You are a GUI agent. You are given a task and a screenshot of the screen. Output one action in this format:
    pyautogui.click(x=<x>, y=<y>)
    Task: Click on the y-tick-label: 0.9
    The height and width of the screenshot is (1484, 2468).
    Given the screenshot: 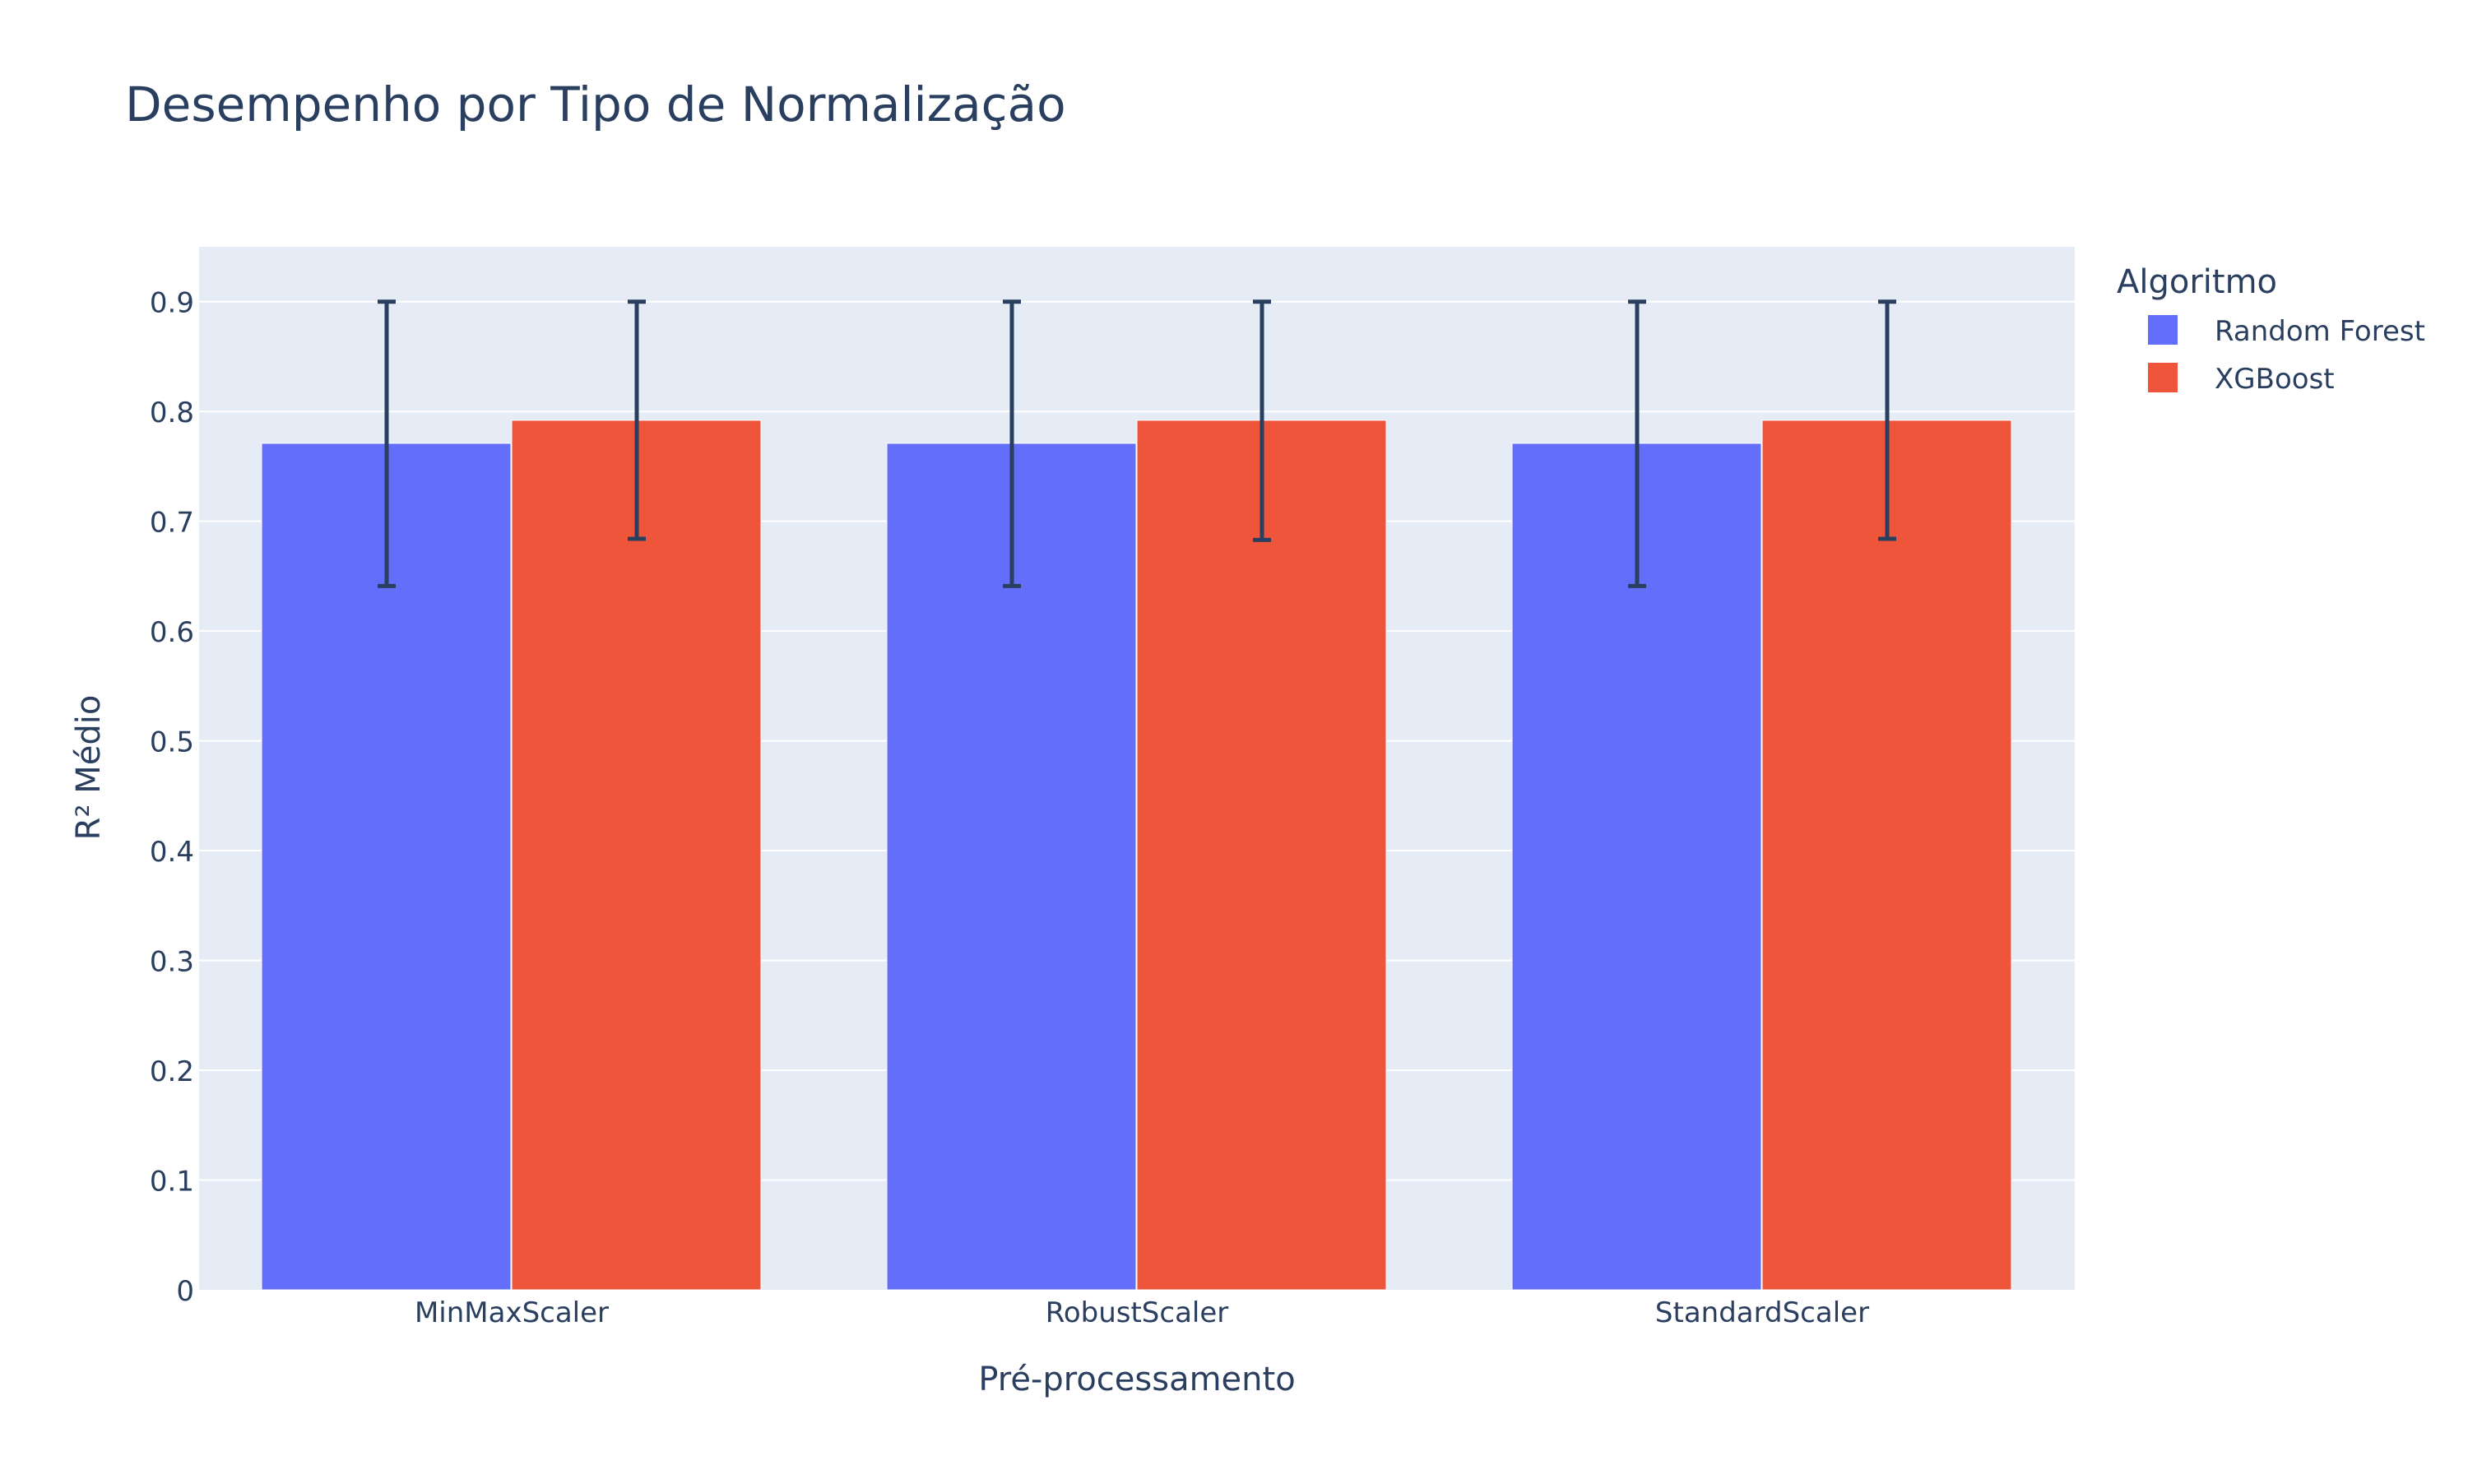 What is the action you would take?
    pyautogui.click(x=172, y=303)
    